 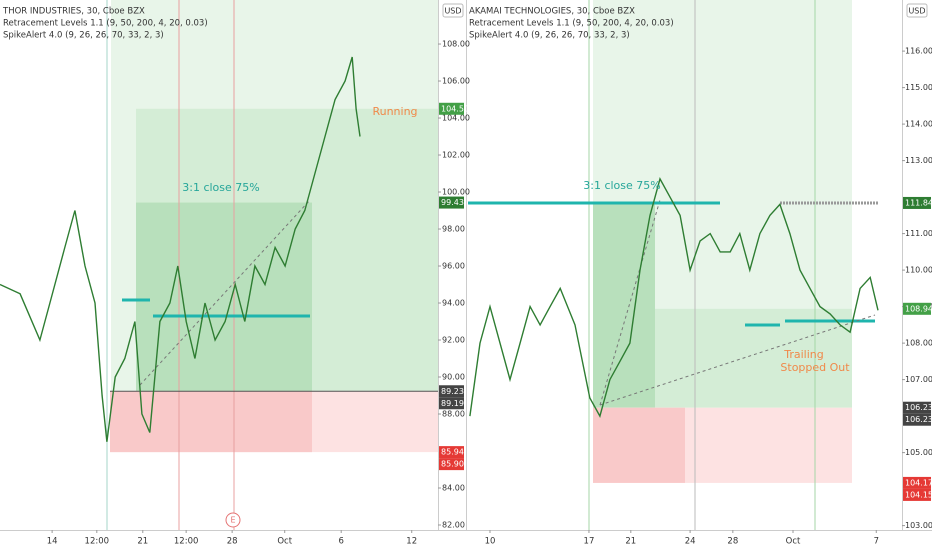 What do you see at coordinates (918, 233) in the screenshot?
I see `y-tick-label: 111.00` at bounding box center [918, 233].